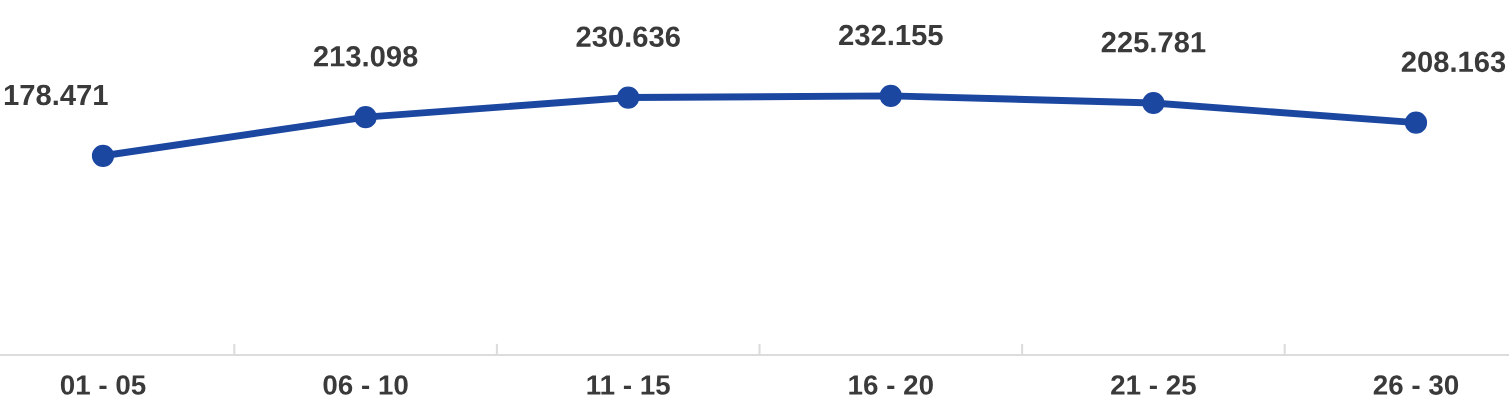 This screenshot has height=411, width=1509. I want to click on x-tick-label: 26 - 30, so click(1416, 385).